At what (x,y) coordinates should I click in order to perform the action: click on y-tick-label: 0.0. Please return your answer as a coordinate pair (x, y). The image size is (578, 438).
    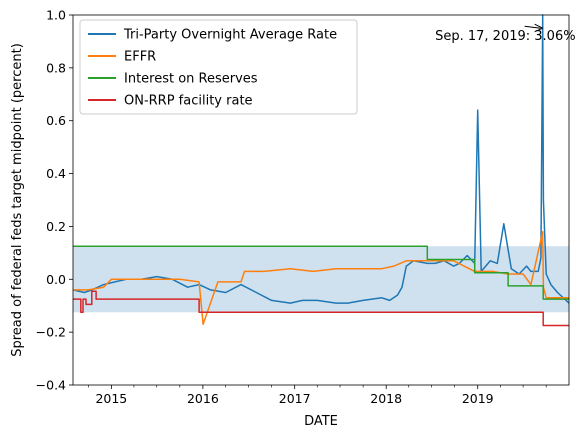
    Looking at the image, I should click on (56, 279).